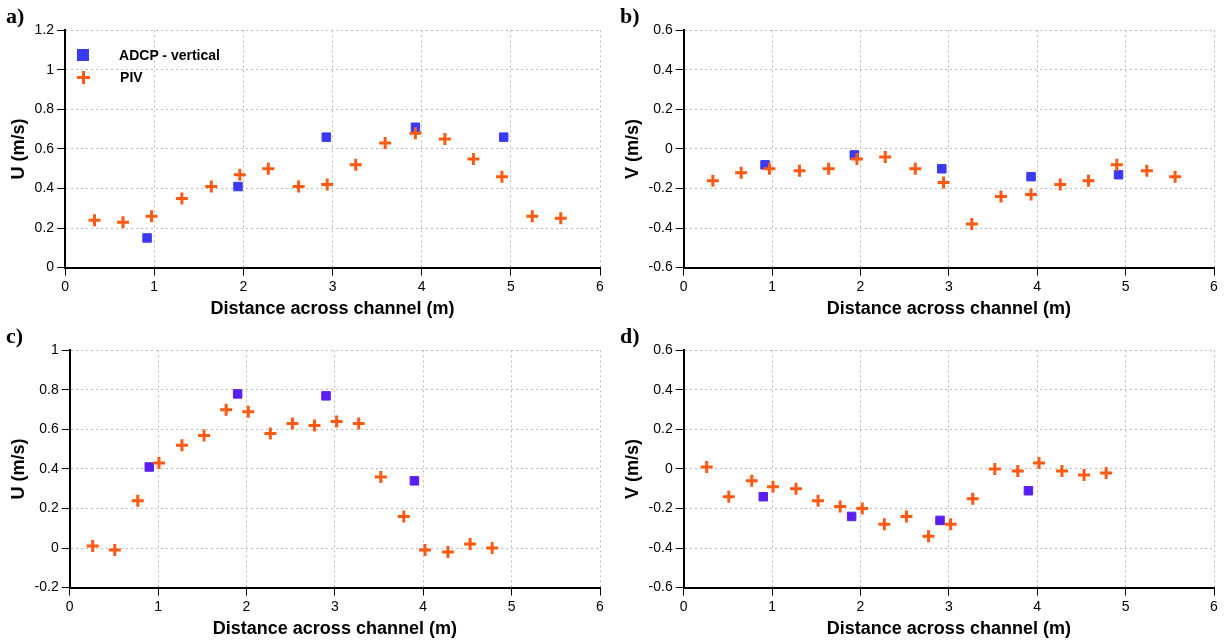 This screenshot has height=641, width=1228. I want to click on y-tick-label: -0.6, so click(660, 266).